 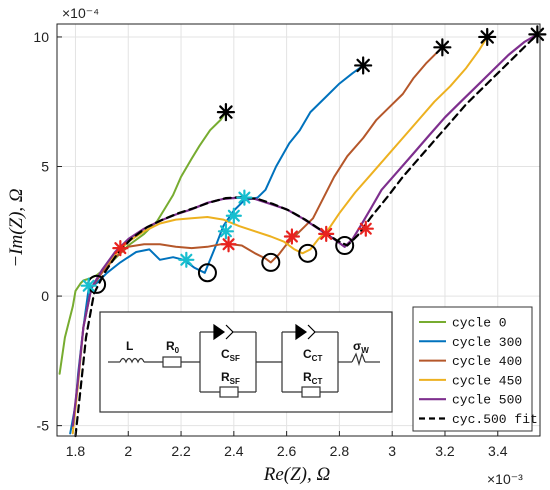 What do you see at coordinates (487, 380) in the screenshot?
I see `legend-label: cycle 450` at bounding box center [487, 380].